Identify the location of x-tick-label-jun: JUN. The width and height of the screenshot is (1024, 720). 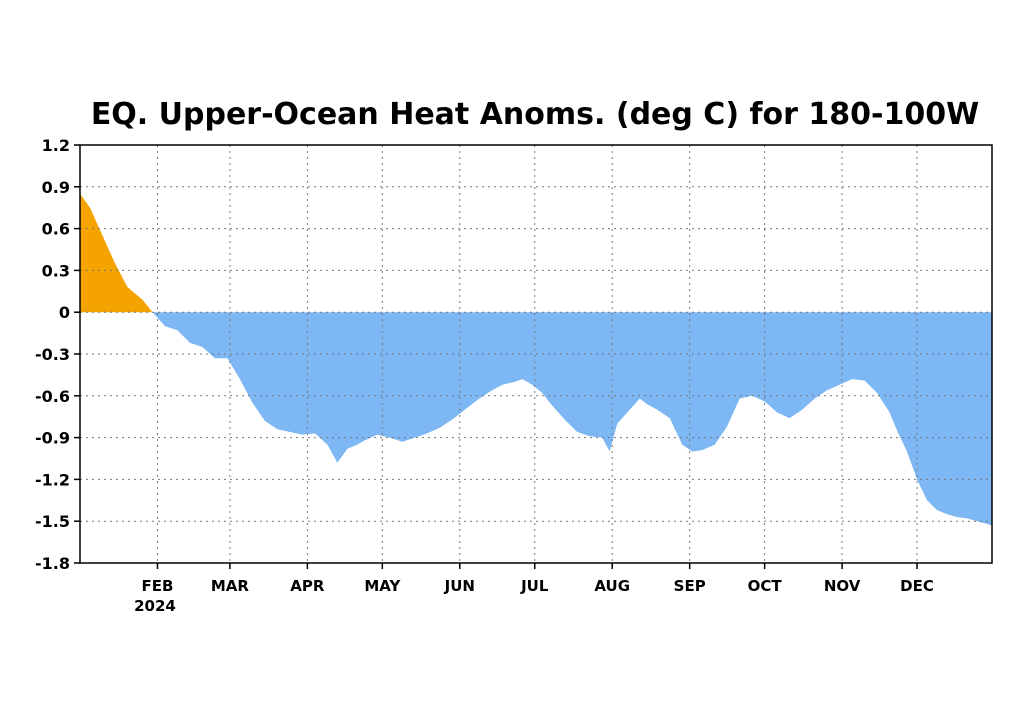
(459, 586).